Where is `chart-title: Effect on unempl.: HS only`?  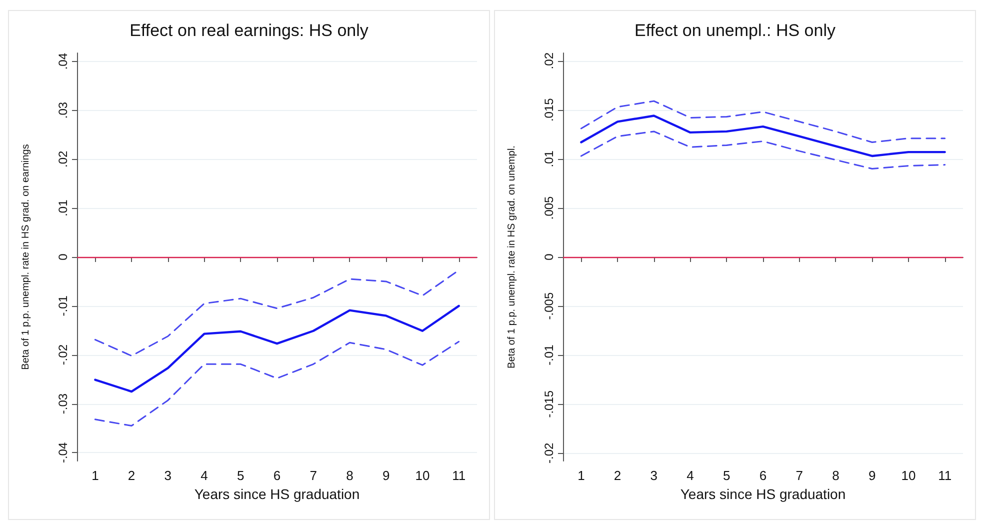 chart-title: Effect on unempl.: HS only is located at coordinates (735, 30).